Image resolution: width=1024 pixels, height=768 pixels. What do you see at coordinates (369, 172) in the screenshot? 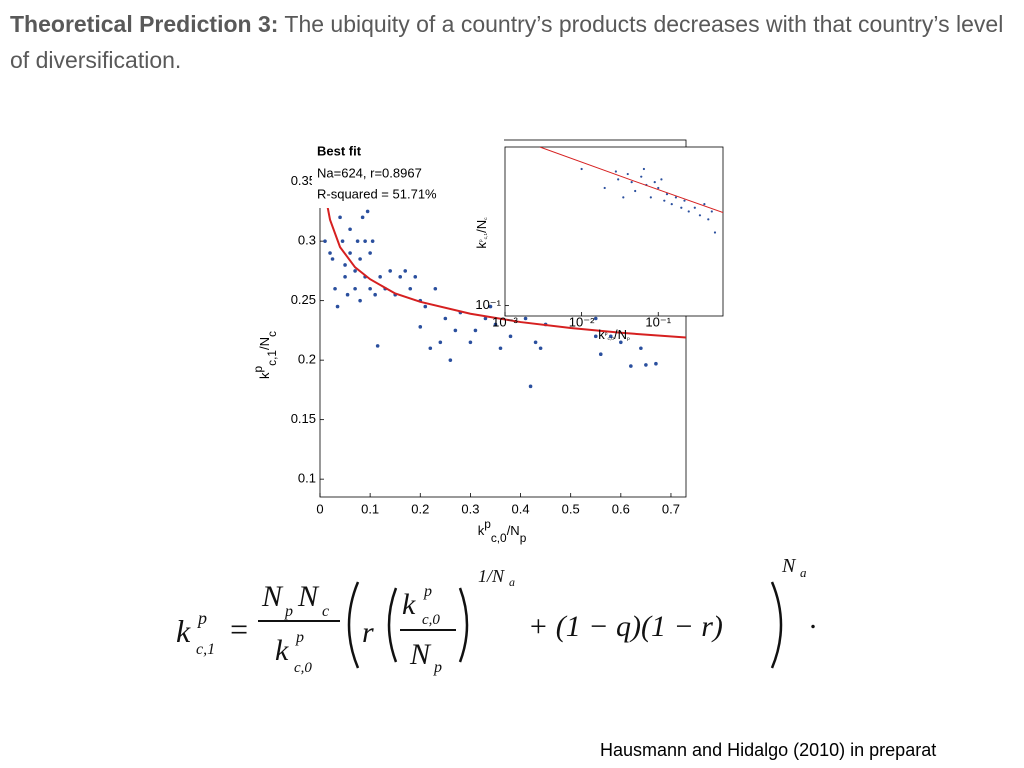
I see `annotation: Na=624, r=0.8967` at bounding box center [369, 172].